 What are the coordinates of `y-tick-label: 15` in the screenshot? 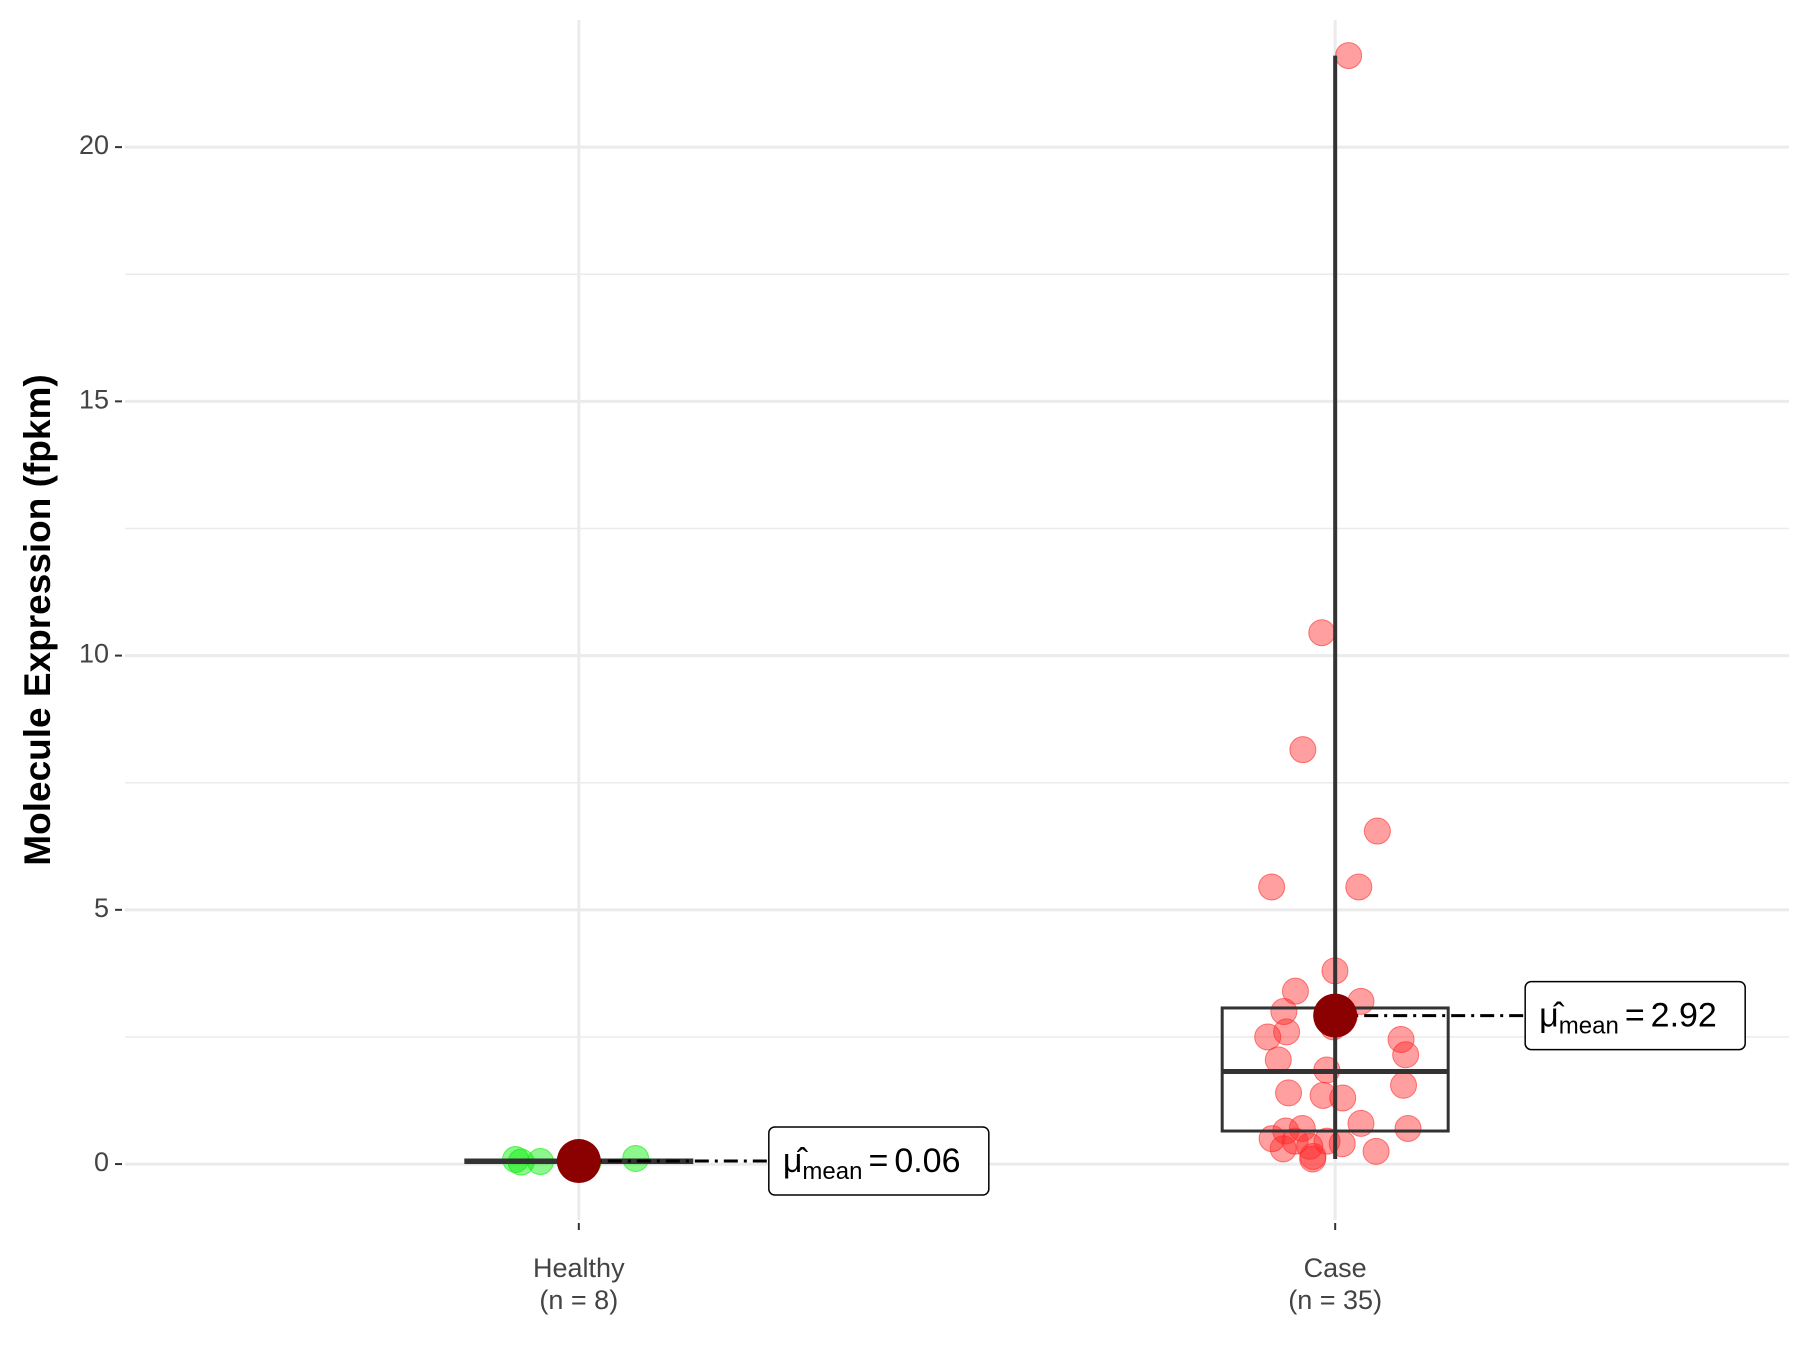 It's located at (94, 399).